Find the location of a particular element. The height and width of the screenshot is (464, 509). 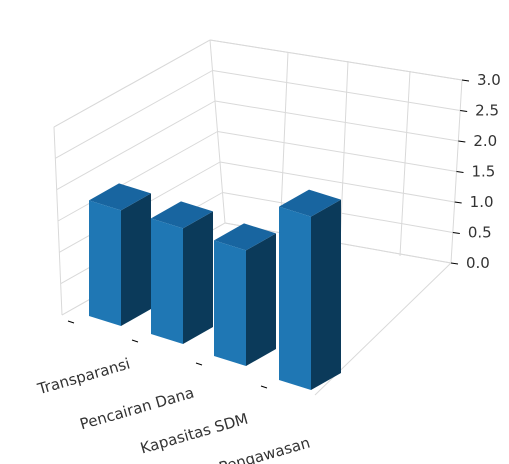

z-tick-label-6: 3.0 is located at coordinates (489, 80).